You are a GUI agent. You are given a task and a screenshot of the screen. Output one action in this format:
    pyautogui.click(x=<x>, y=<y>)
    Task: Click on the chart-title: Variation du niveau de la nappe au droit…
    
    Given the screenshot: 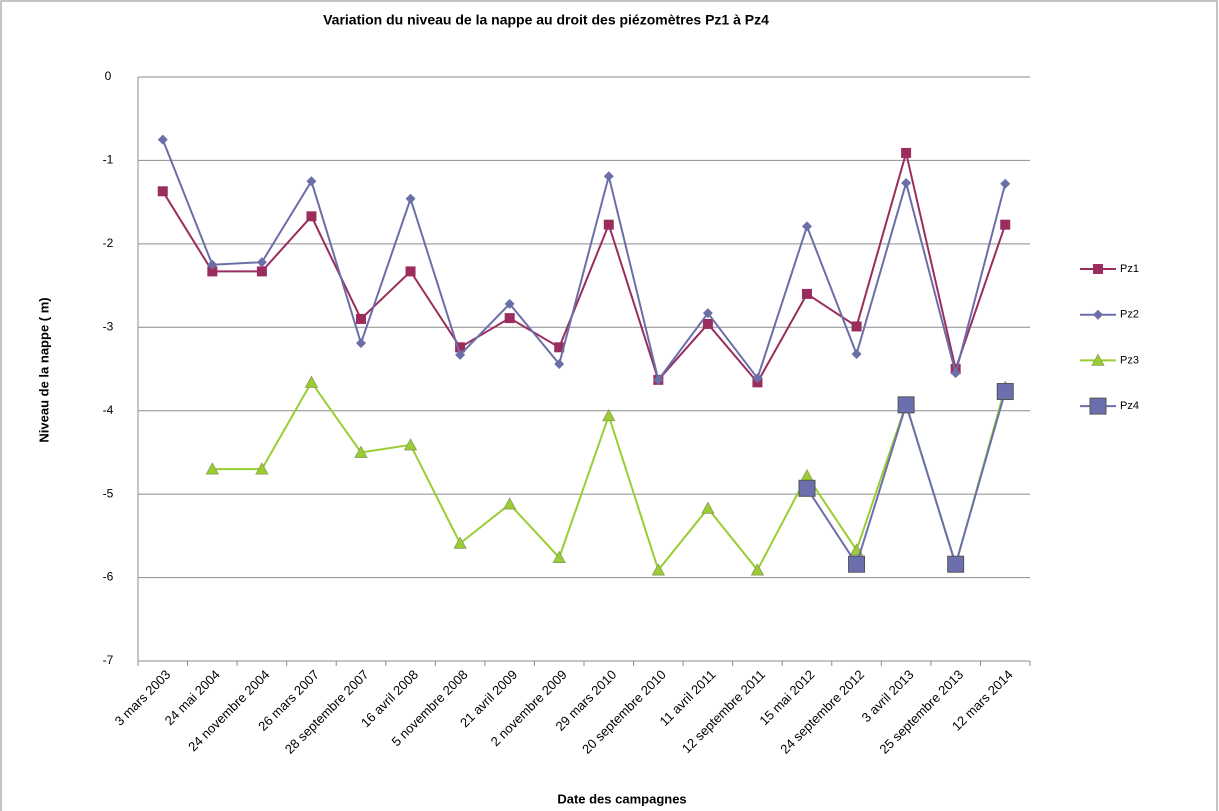 What is the action you would take?
    pyautogui.click(x=546, y=20)
    